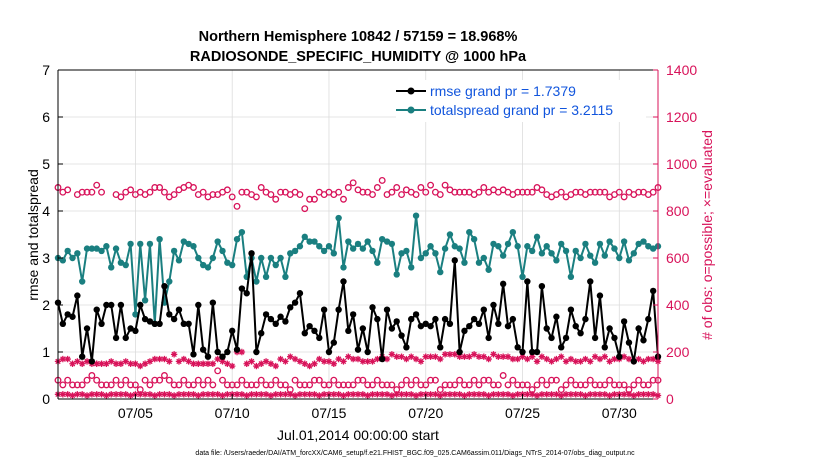 The width and height of the screenshot is (830, 470). Describe the element at coordinates (46, 352) in the screenshot. I see `y-tick-label-left: 1` at that location.